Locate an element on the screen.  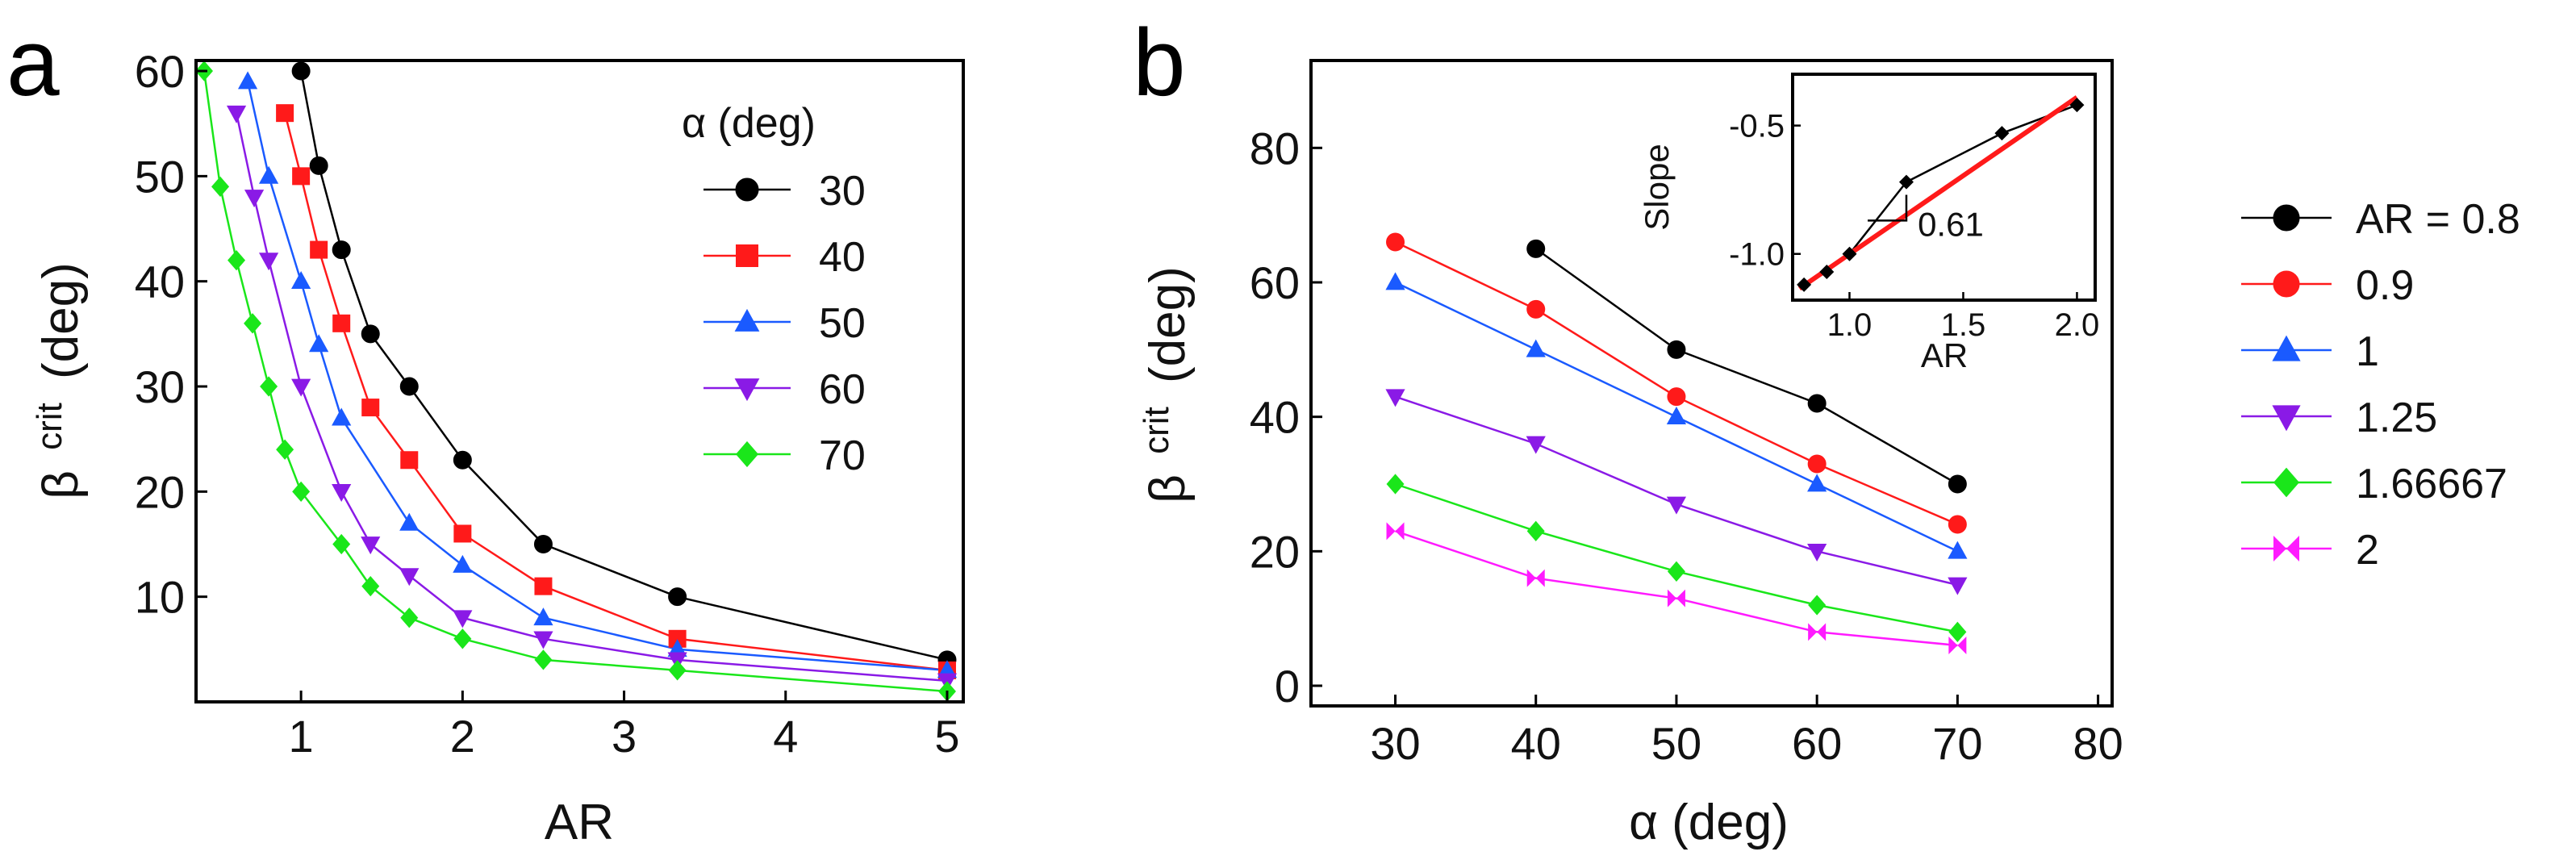
panel-a-x-axis-label: AR is located at coordinates (580, 822).